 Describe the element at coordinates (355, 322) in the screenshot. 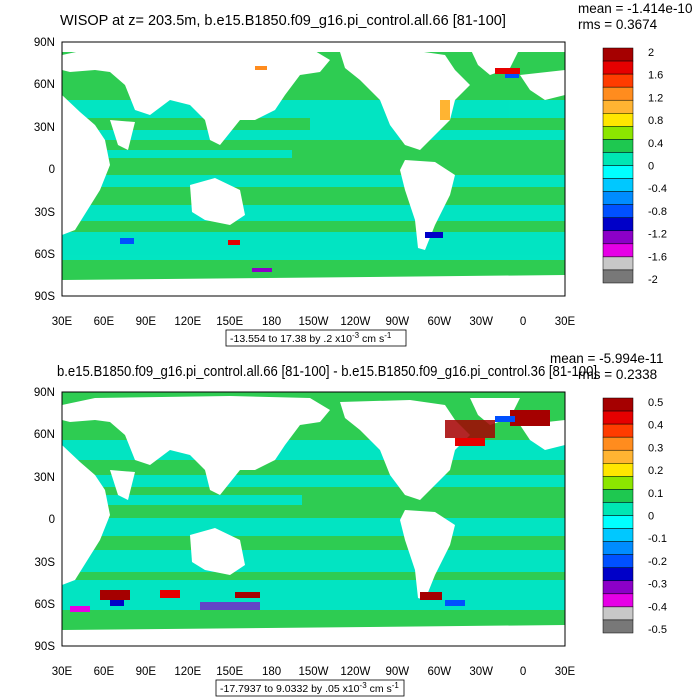

I see `lon-label: 120W` at that location.